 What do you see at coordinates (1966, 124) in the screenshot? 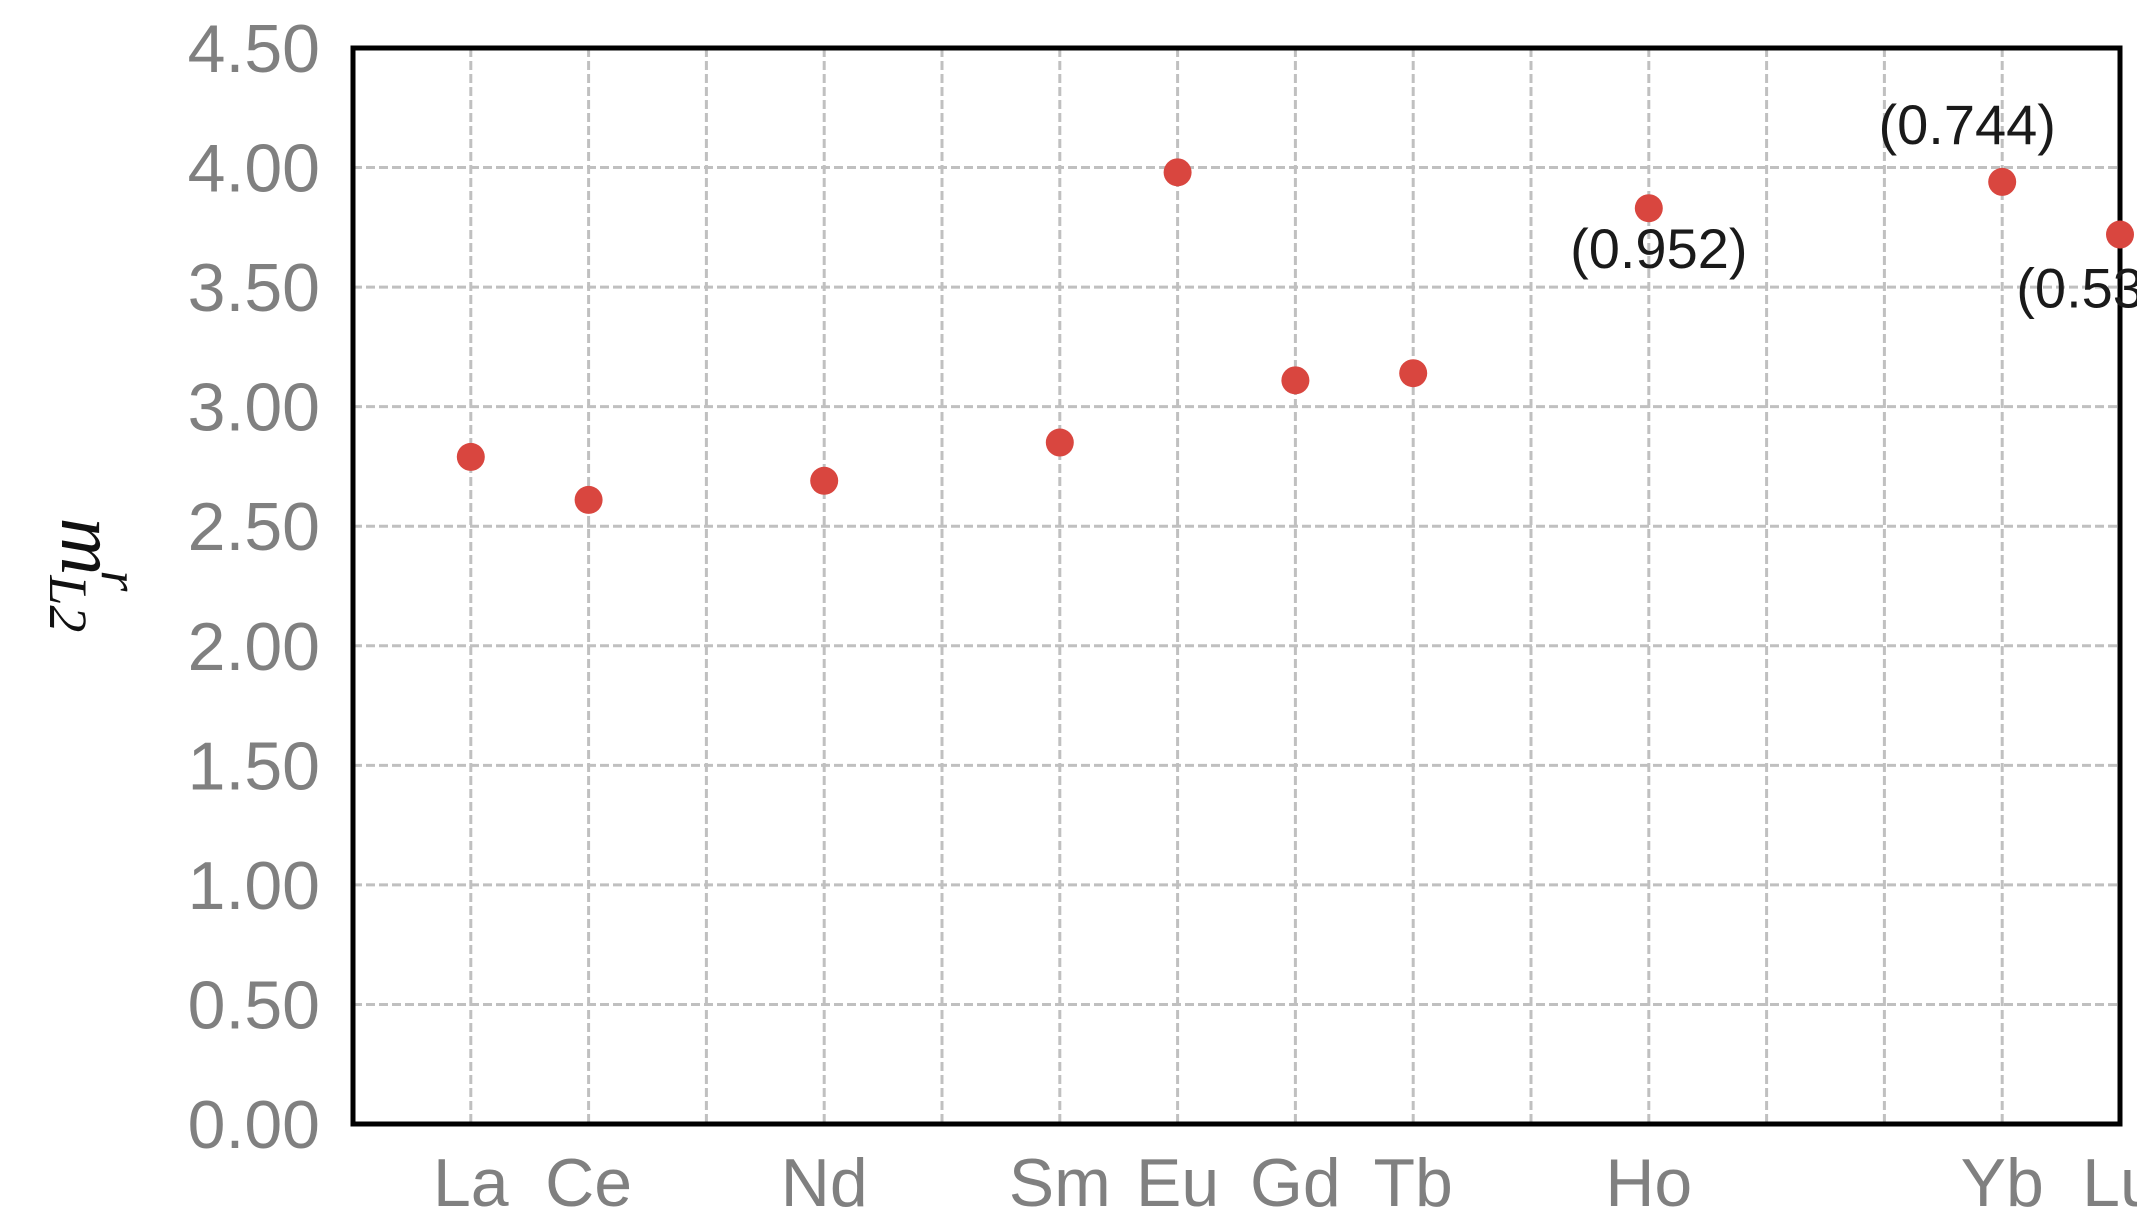
I see `point-annotation: (0.744)` at bounding box center [1966, 124].